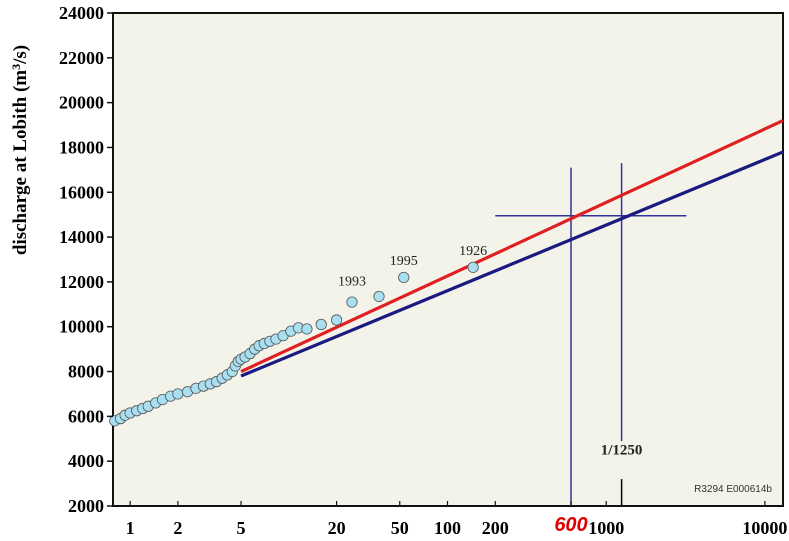 The width and height of the screenshot is (789, 541). What do you see at coordinates (81, 13) in the screenshot?
I see `y-tick-label: 24000` at bounding box center [81, 13].